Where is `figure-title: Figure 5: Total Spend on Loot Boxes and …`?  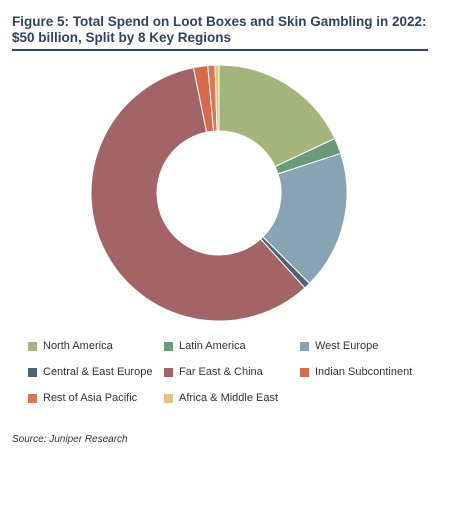 figure-title: Figure 5: Total Spend on Loot Boxes and … is located at coordinates (219, 29).